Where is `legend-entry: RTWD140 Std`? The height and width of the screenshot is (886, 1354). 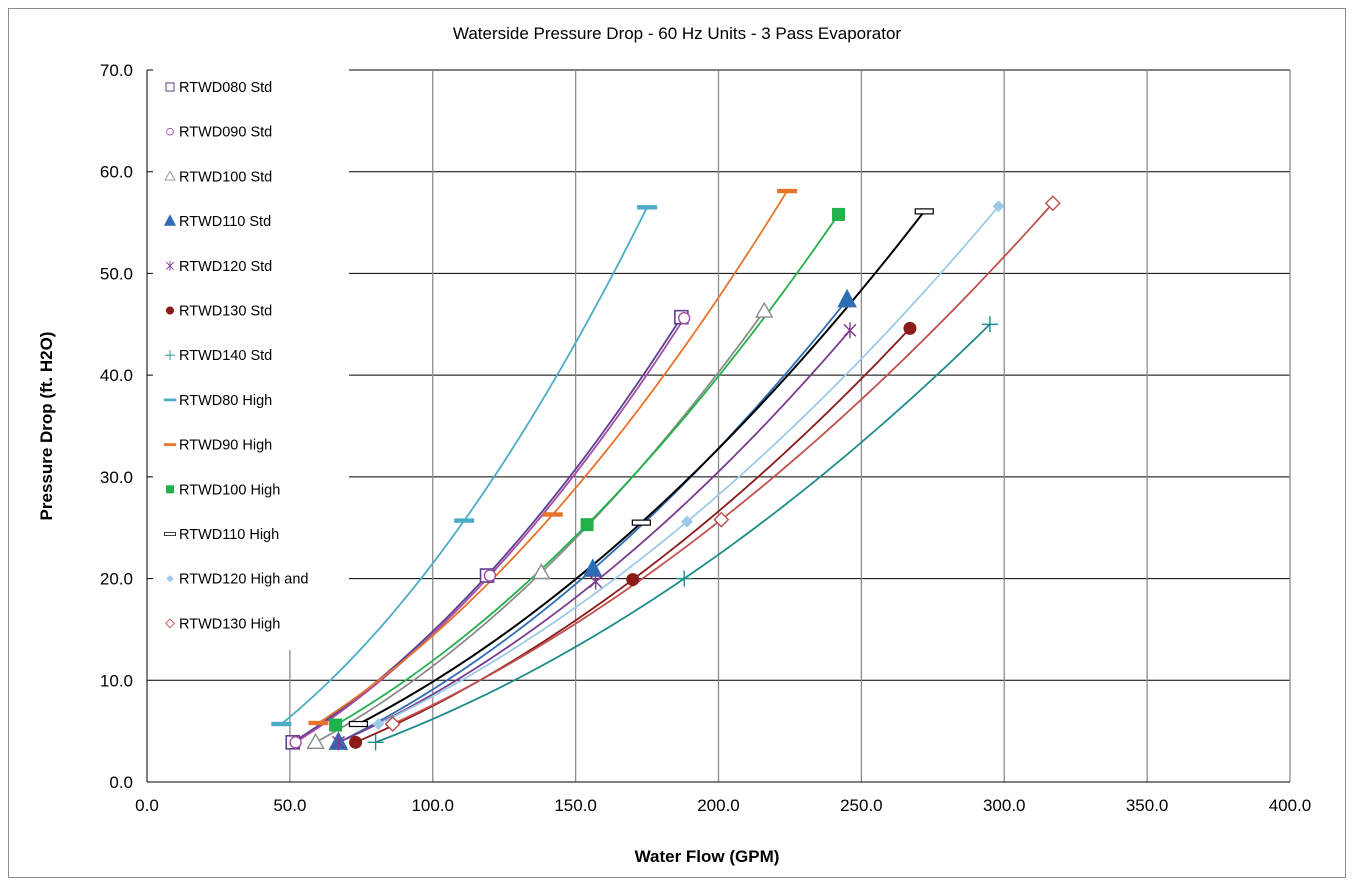 legend-entry: RTWD140 Std is located at coordinates (218, 356).